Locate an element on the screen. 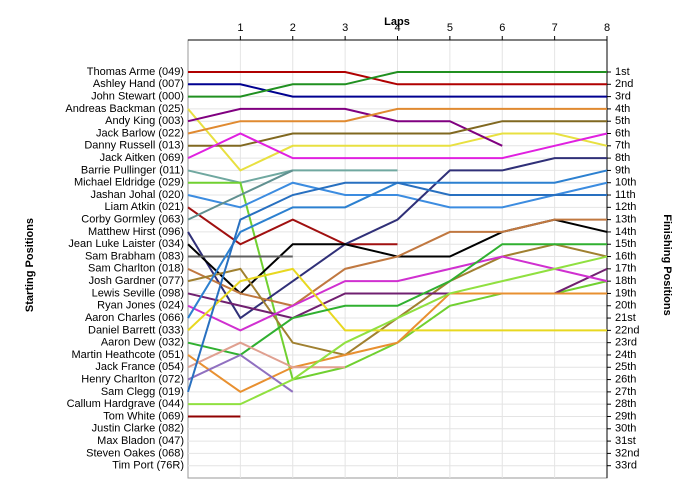 The height and width of the screenshot is (495, 700). y2-tick-label: 31st is located at coordinates (625, 441).